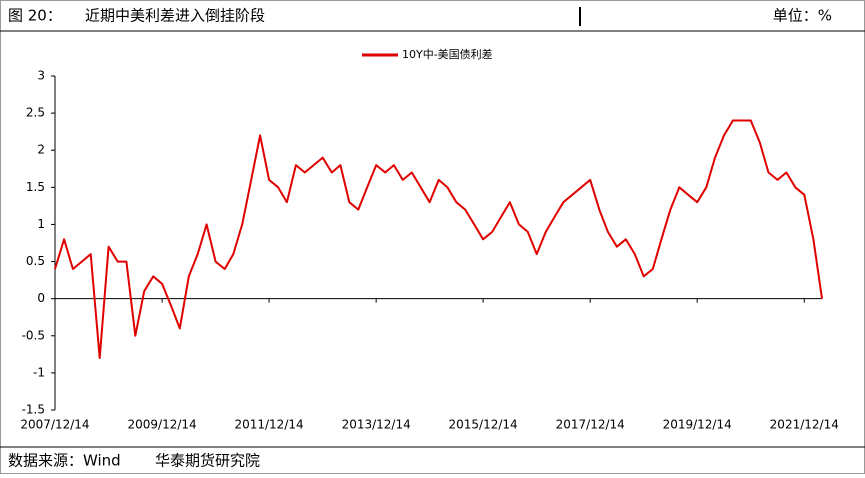 The image size is (865, 478). I want to click on publisher: 华泰期货研究院, so click(207, 461).